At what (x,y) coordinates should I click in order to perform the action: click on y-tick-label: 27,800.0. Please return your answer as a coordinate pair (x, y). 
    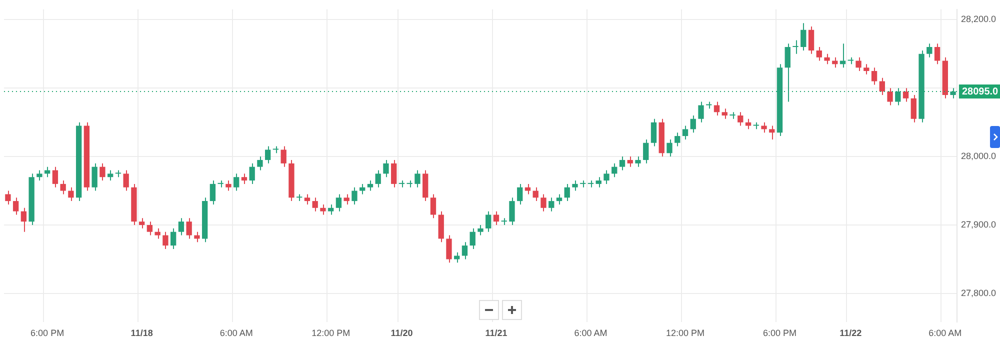
    Looking at the image, I should click on (978, 293).